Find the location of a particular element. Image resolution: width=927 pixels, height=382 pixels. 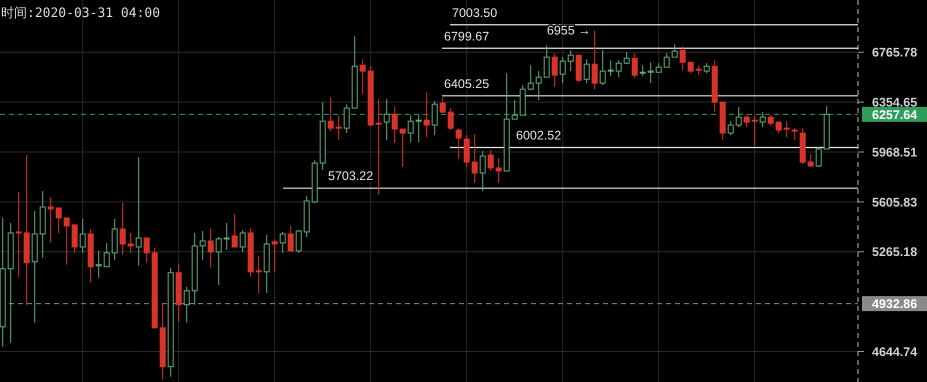

annotation: 6955 → is located at coordinates (568, 30).